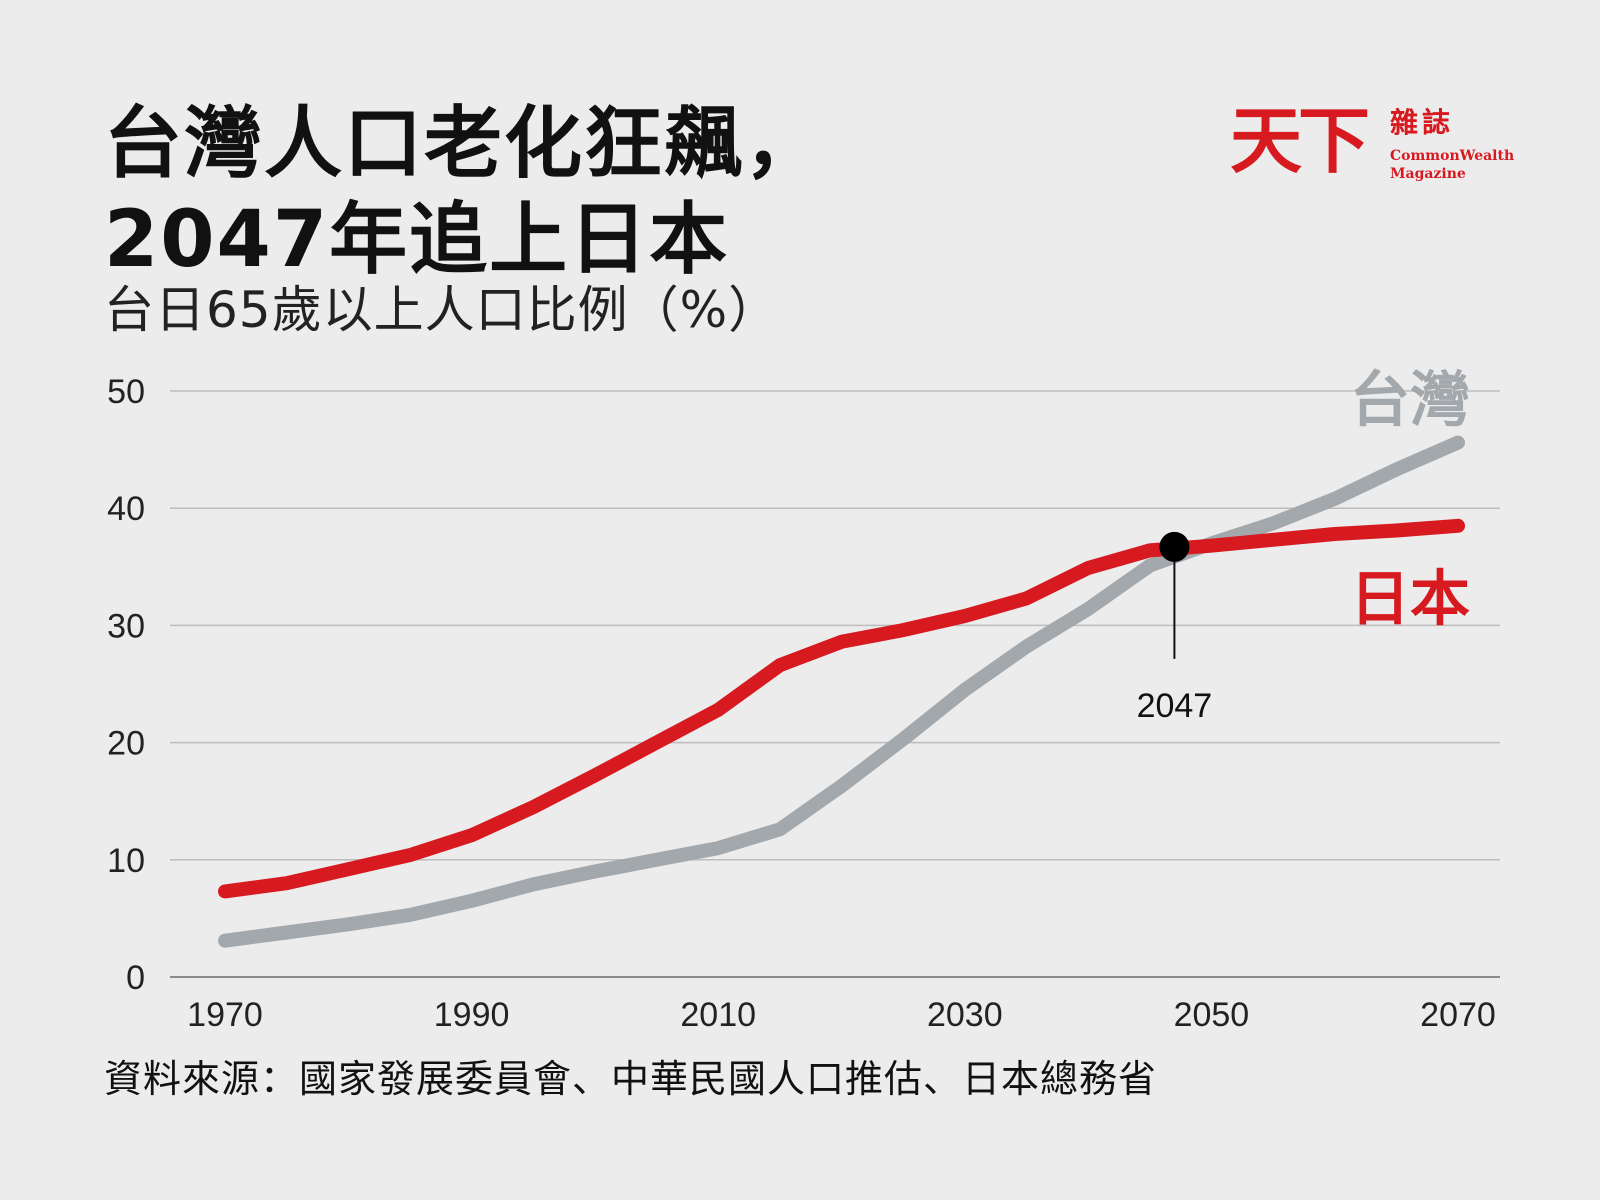 Image resolution: width=1600 pixels, height=1200 pixels. I want to click on source-note: 資料來源：國家發展委員會、中華民國人口推估、日本總務省, so click(631, 1079).